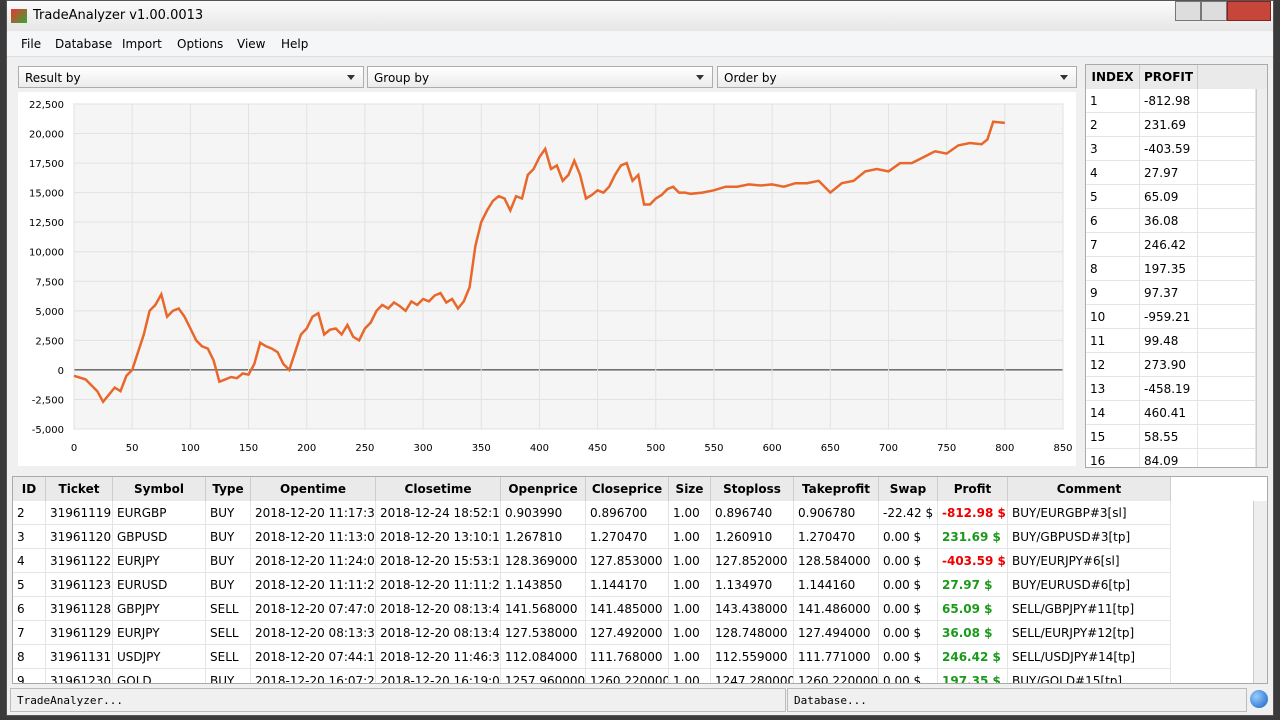  Describe the element at coordinates (1169, 173) in the screenshot. I see `list-cell: 27.97` at that location.